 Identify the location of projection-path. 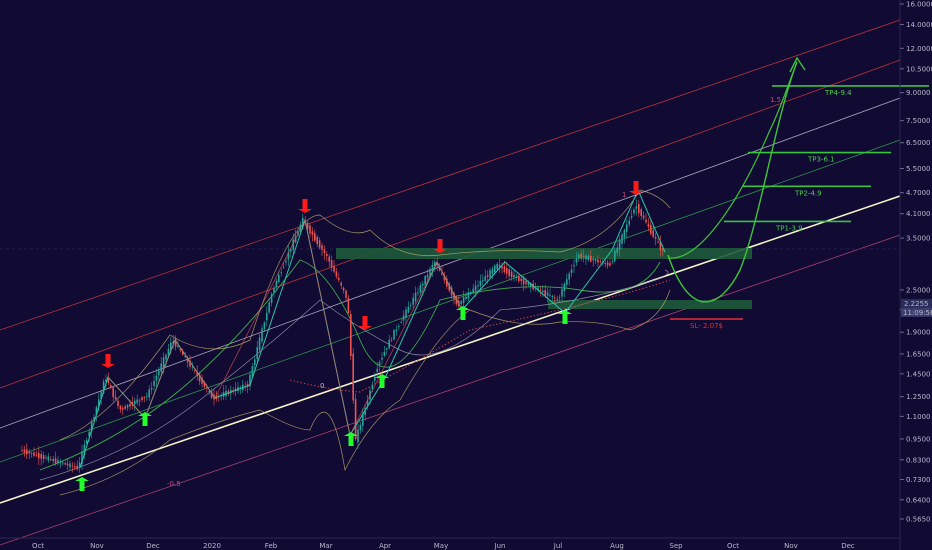
(736, 179).